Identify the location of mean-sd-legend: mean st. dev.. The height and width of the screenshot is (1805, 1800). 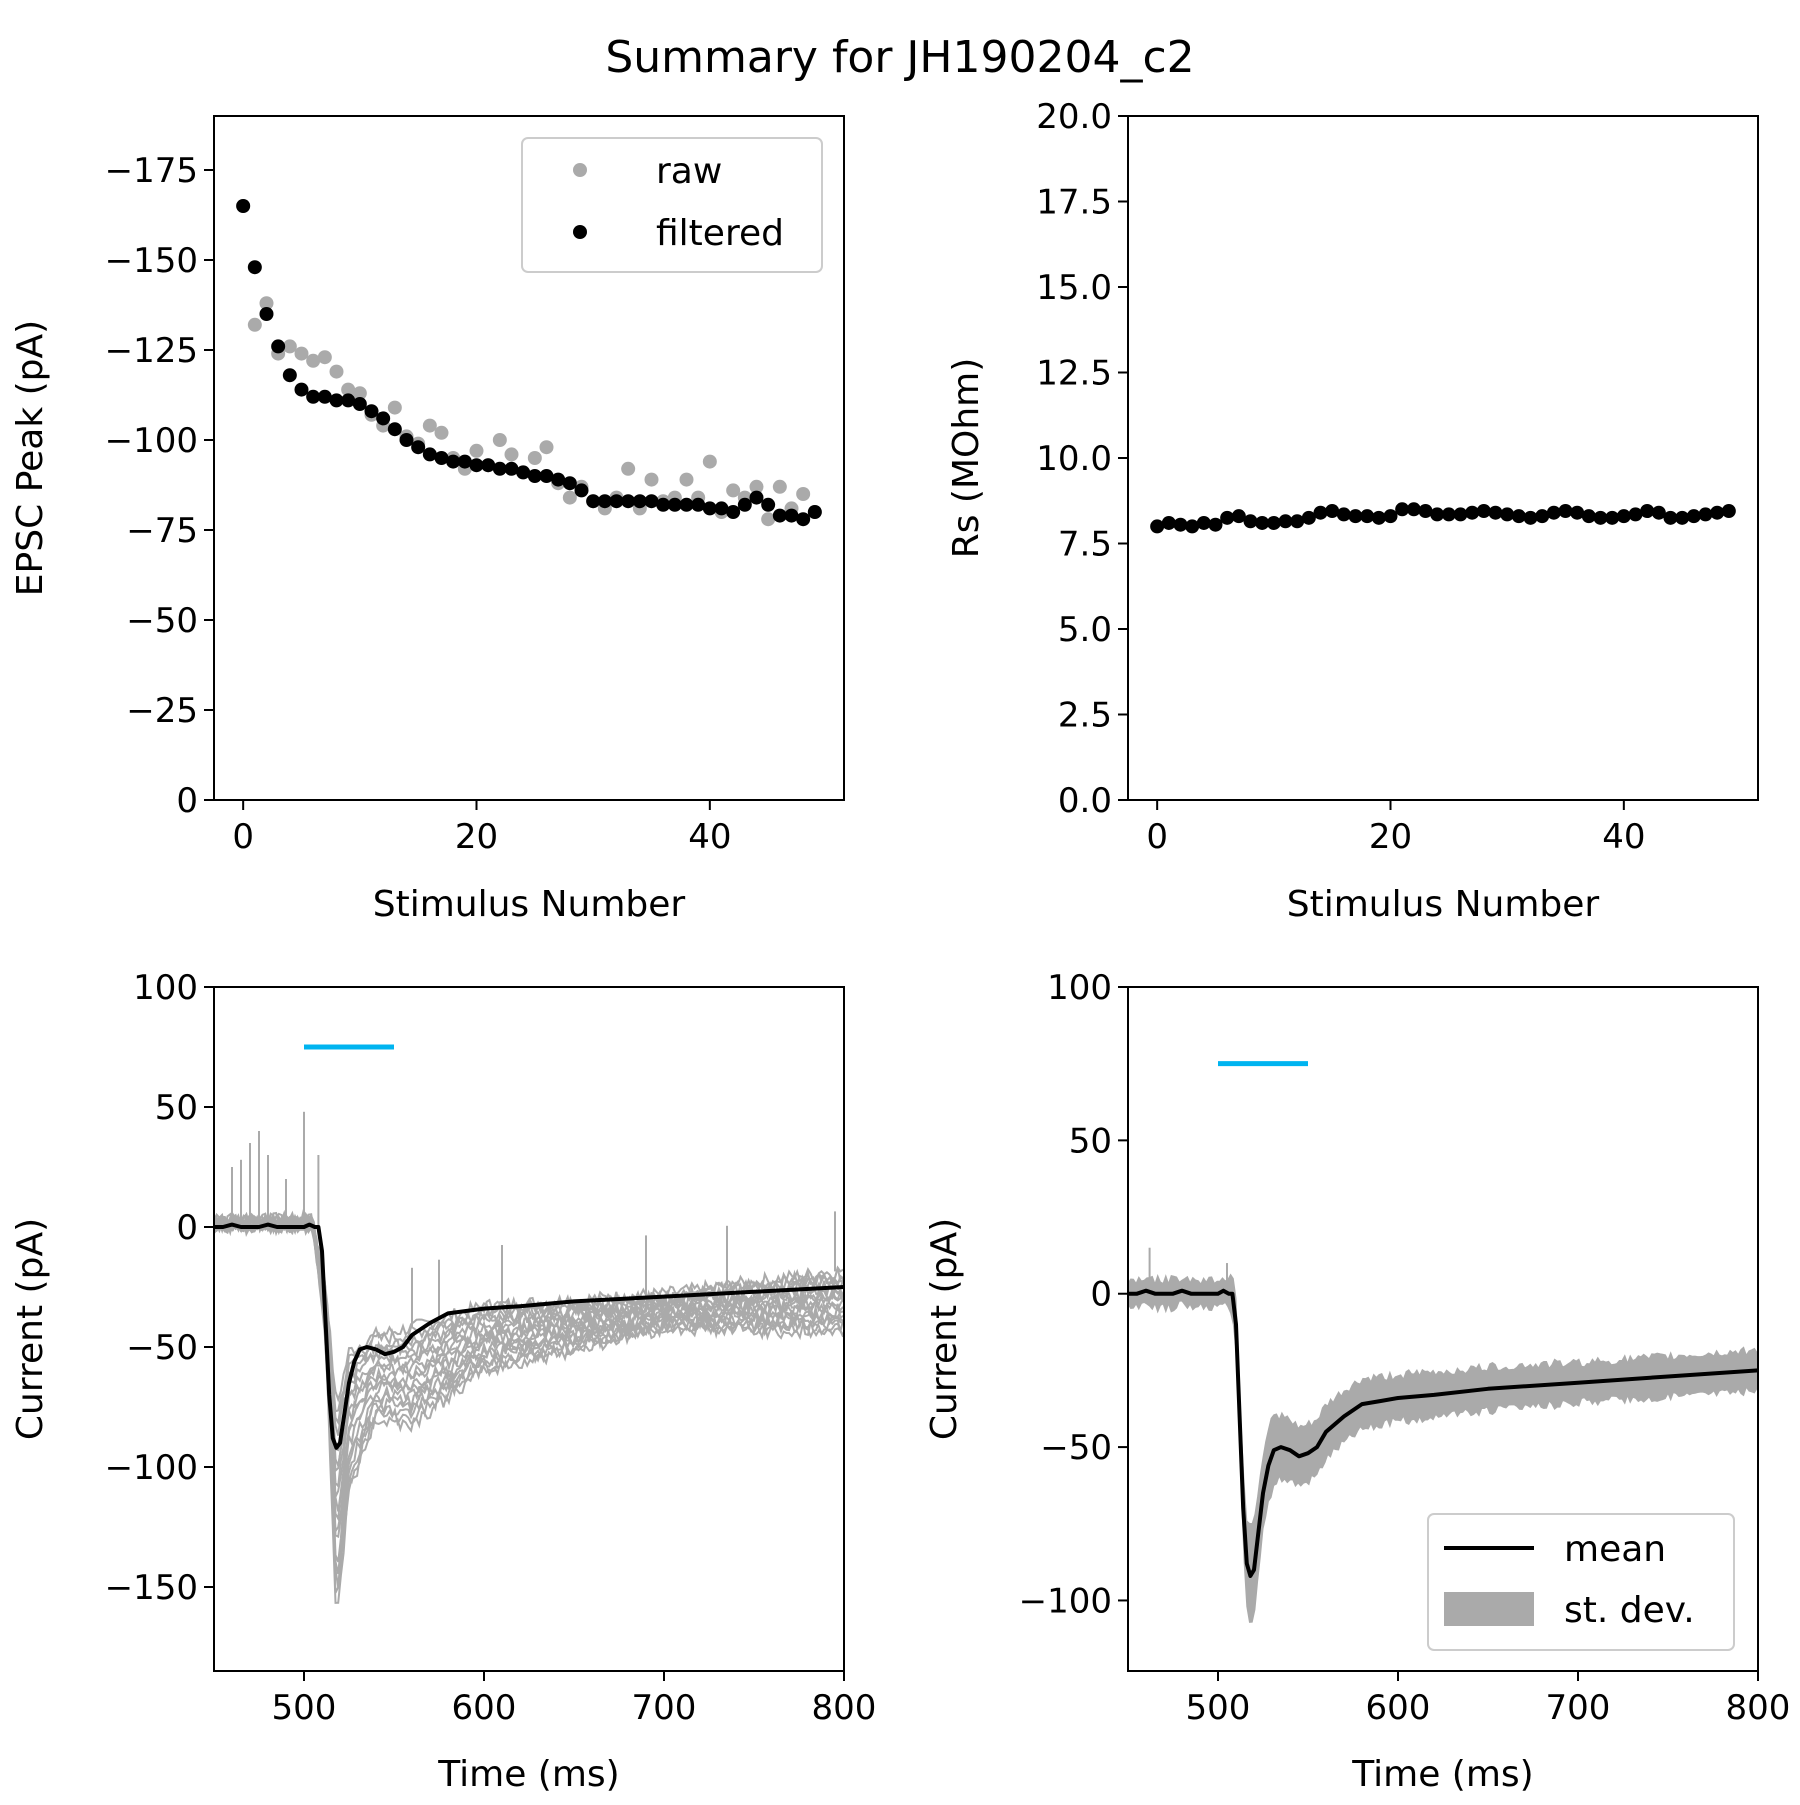
(1581, 1582).